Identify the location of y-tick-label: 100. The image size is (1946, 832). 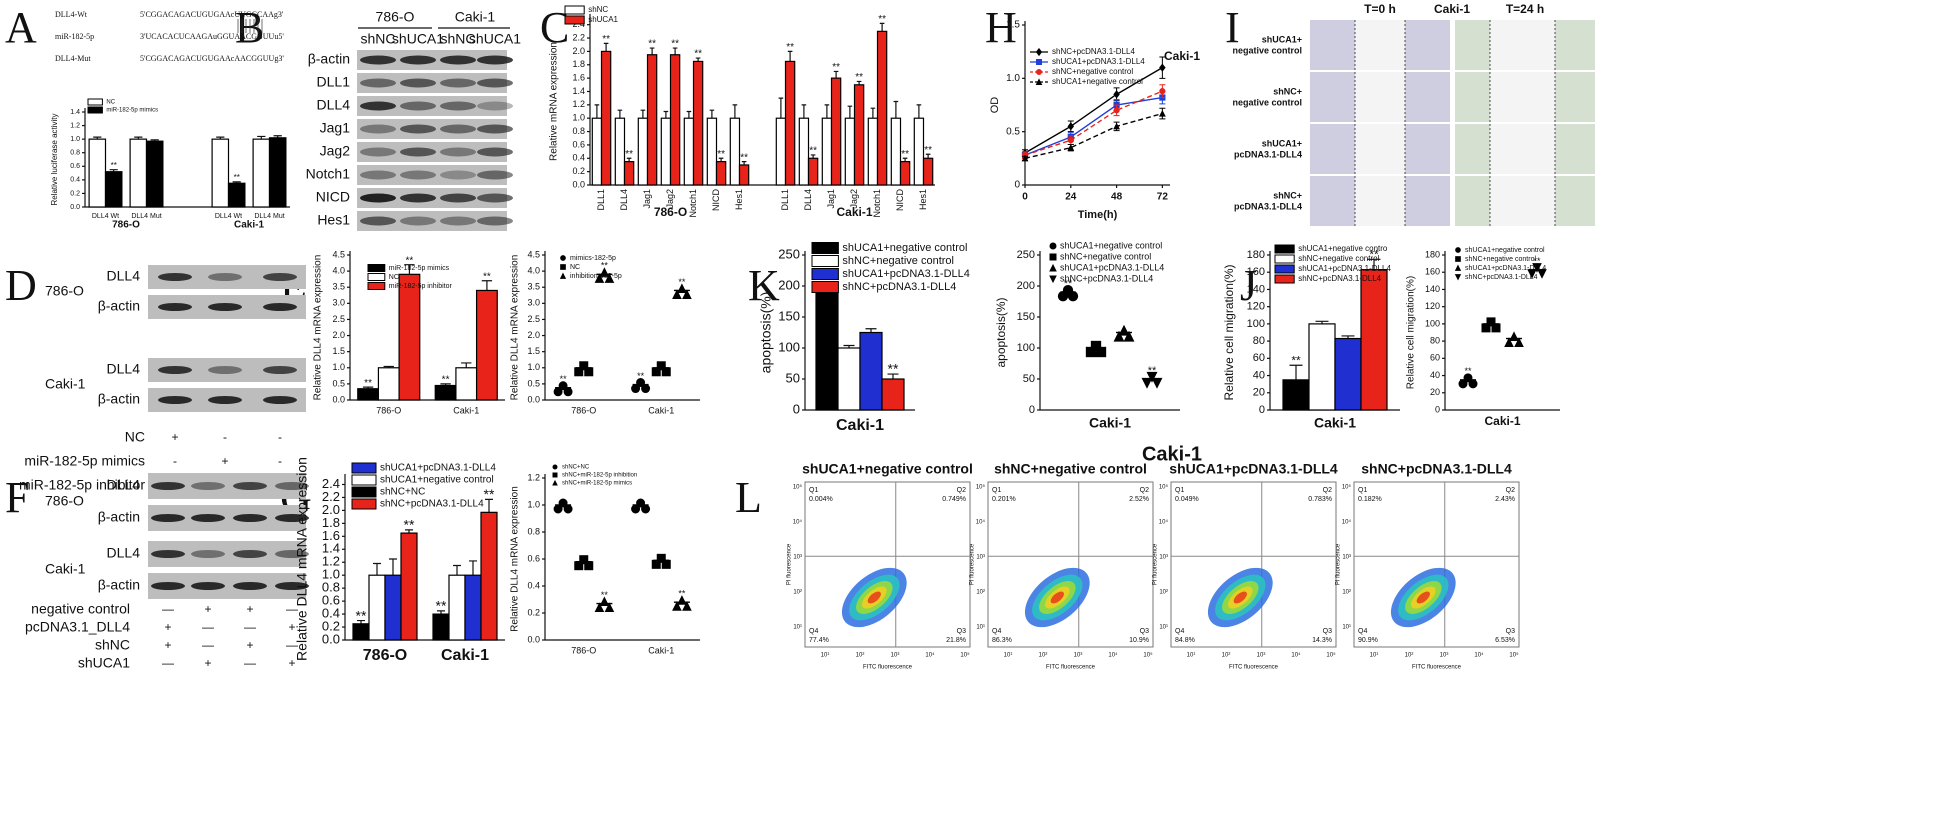
(1256, 324).